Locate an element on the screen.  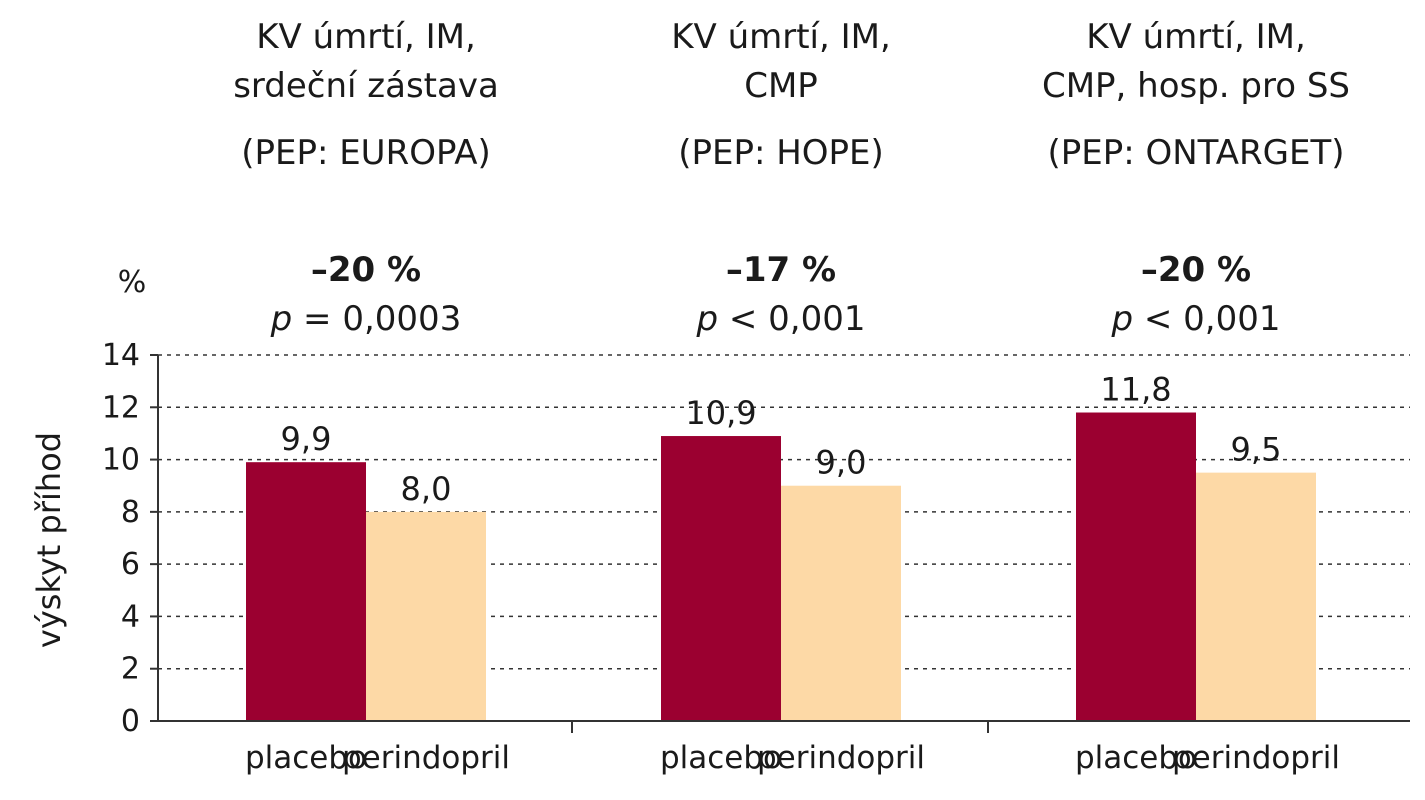
p-value-label: p = 0,0003 is located at coordinates (366, 319).